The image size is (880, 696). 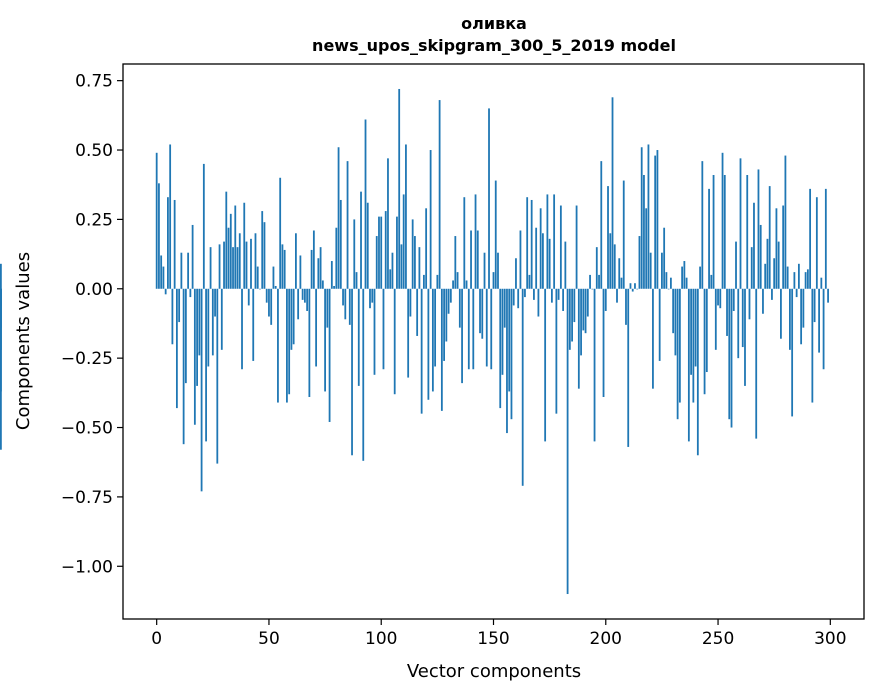 I want to click on chart-title-line-2: news_upos_skipgram_300_5_2019 model, so click(x=494, y=45).